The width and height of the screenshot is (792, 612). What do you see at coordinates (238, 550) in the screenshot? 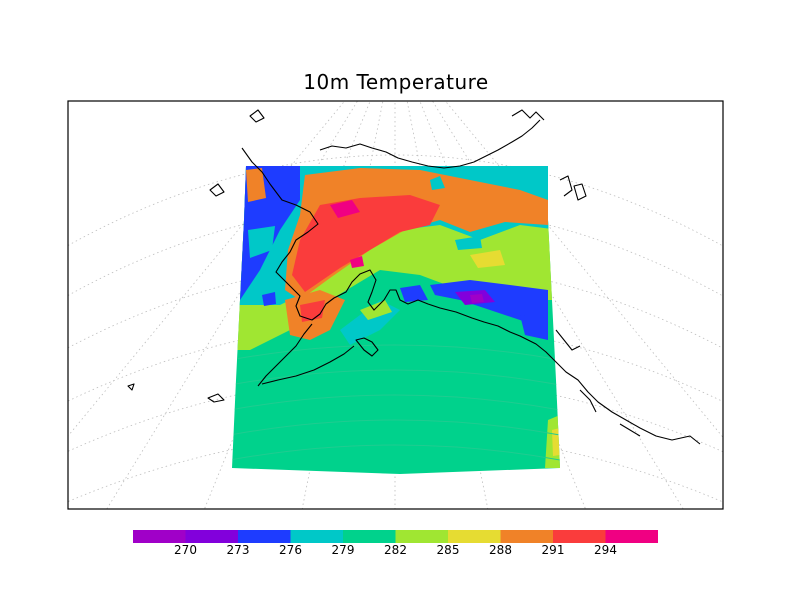
I see `colorbar-label: 273` at bounding box center [238, 550].